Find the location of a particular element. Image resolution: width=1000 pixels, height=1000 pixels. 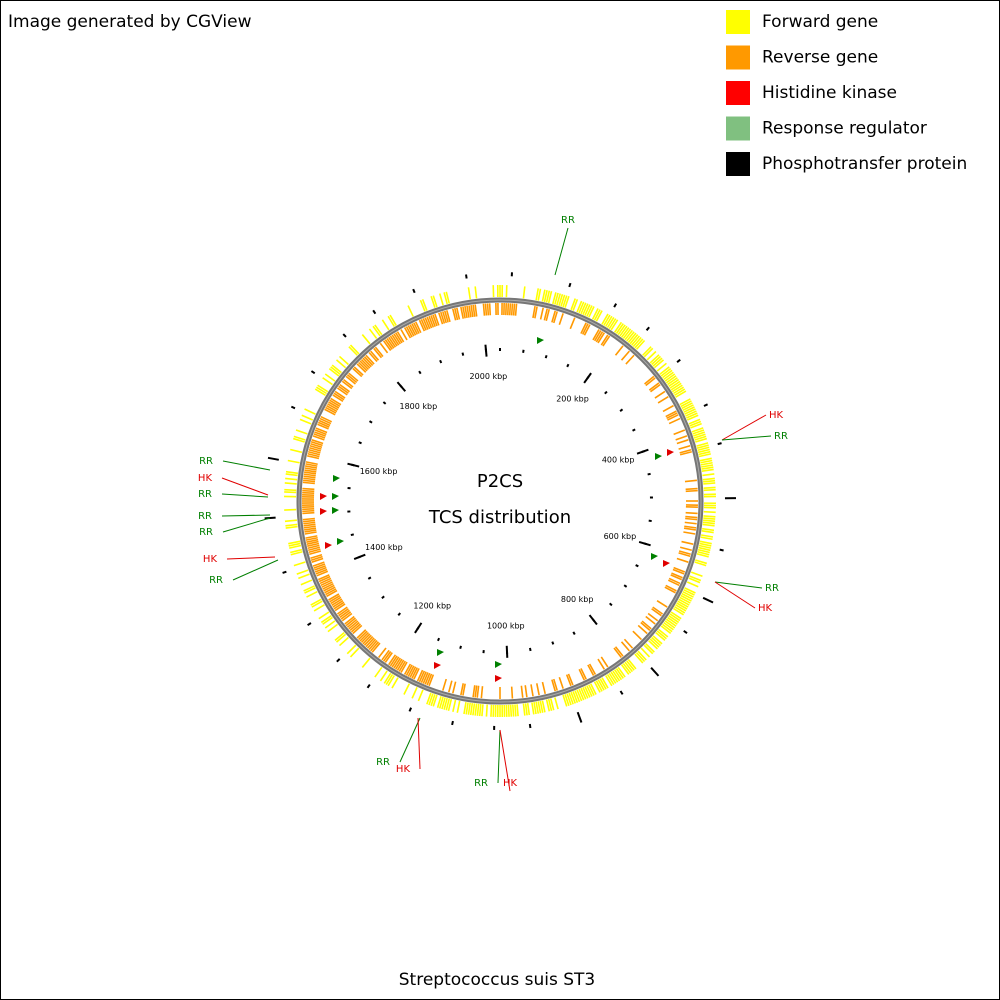

feature-label: HK is located at coordinates (765, 608).